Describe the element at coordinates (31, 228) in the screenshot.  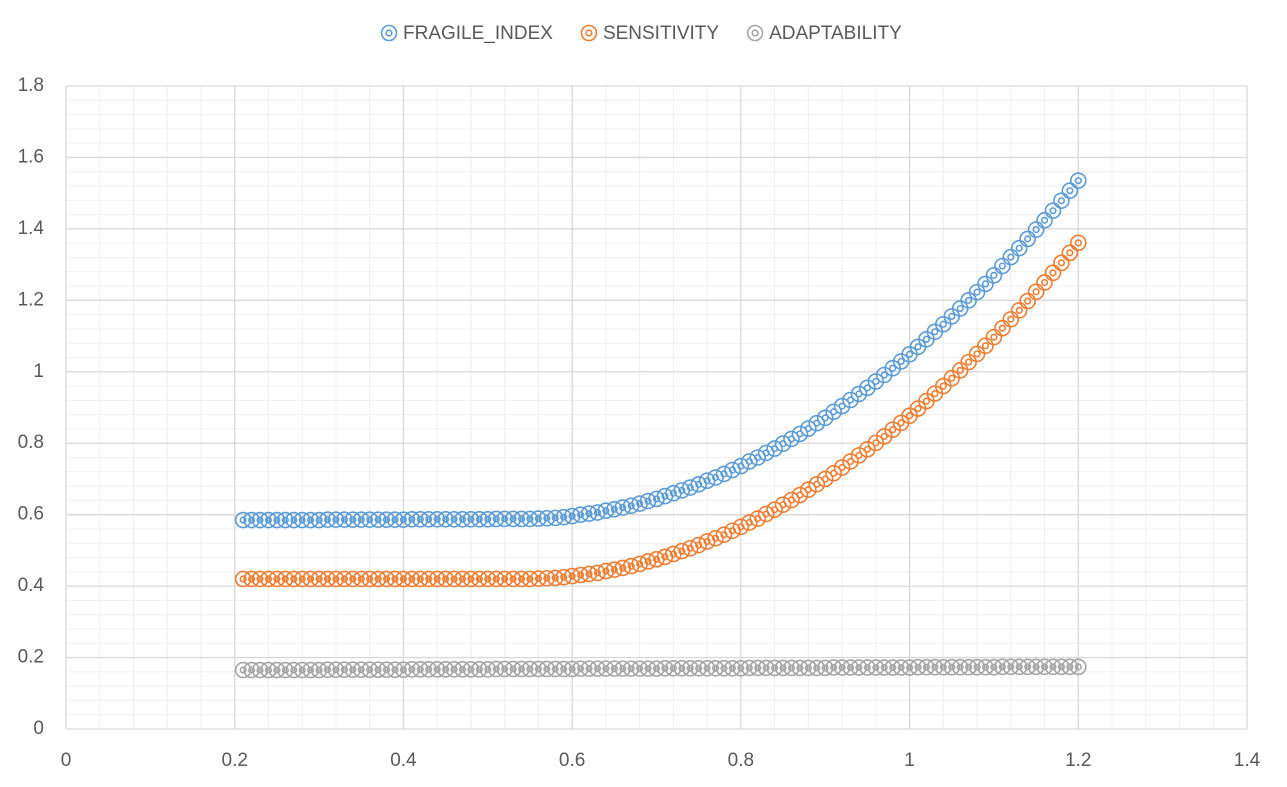
I see `y-tick-label: 1.4` at that location.